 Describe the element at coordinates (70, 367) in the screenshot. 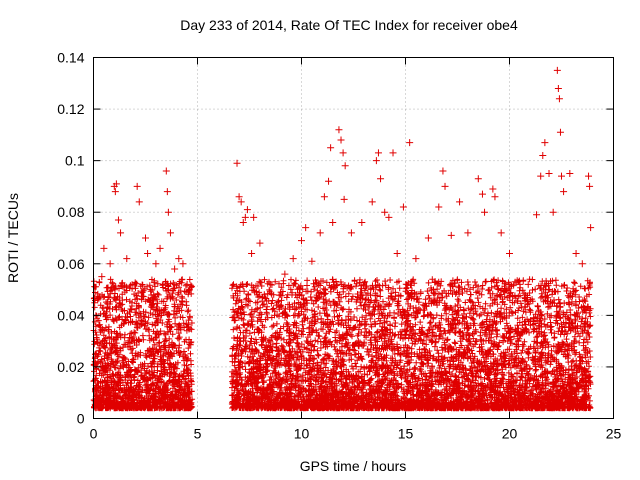

I see `y-tick-label: 0.02` at that location.